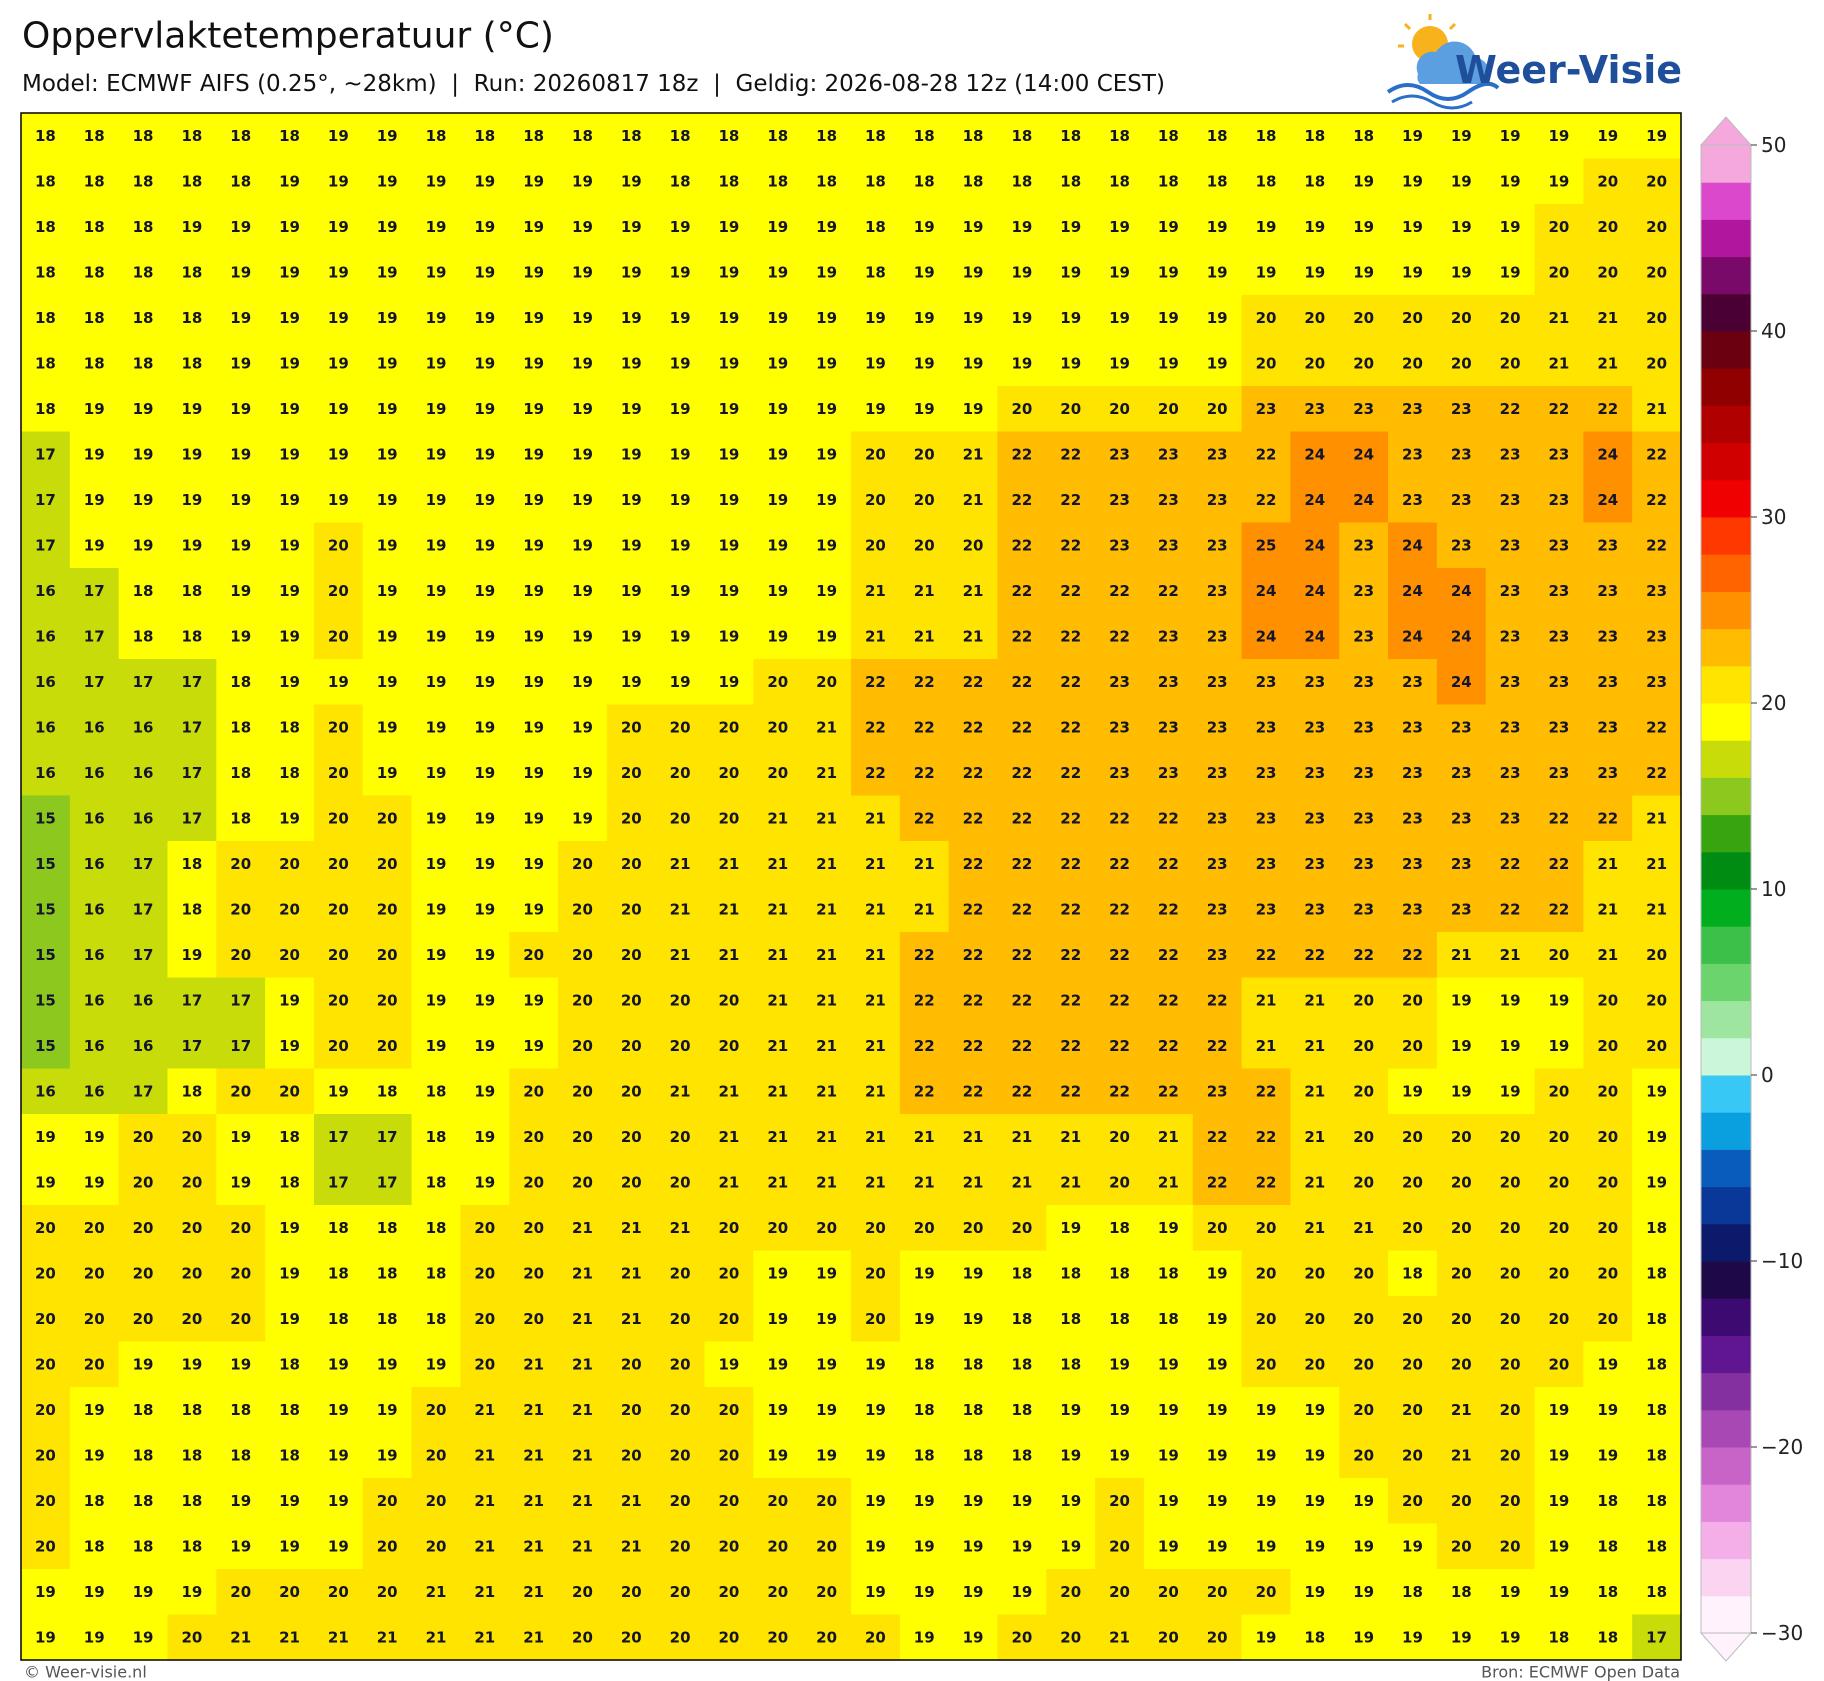 This screenshot has width=1824, height=1681. What do you see at coordinates (1726, 131) in the screenshot?
I see `colorbar-extend-top` at bounding box center [1726, 131].